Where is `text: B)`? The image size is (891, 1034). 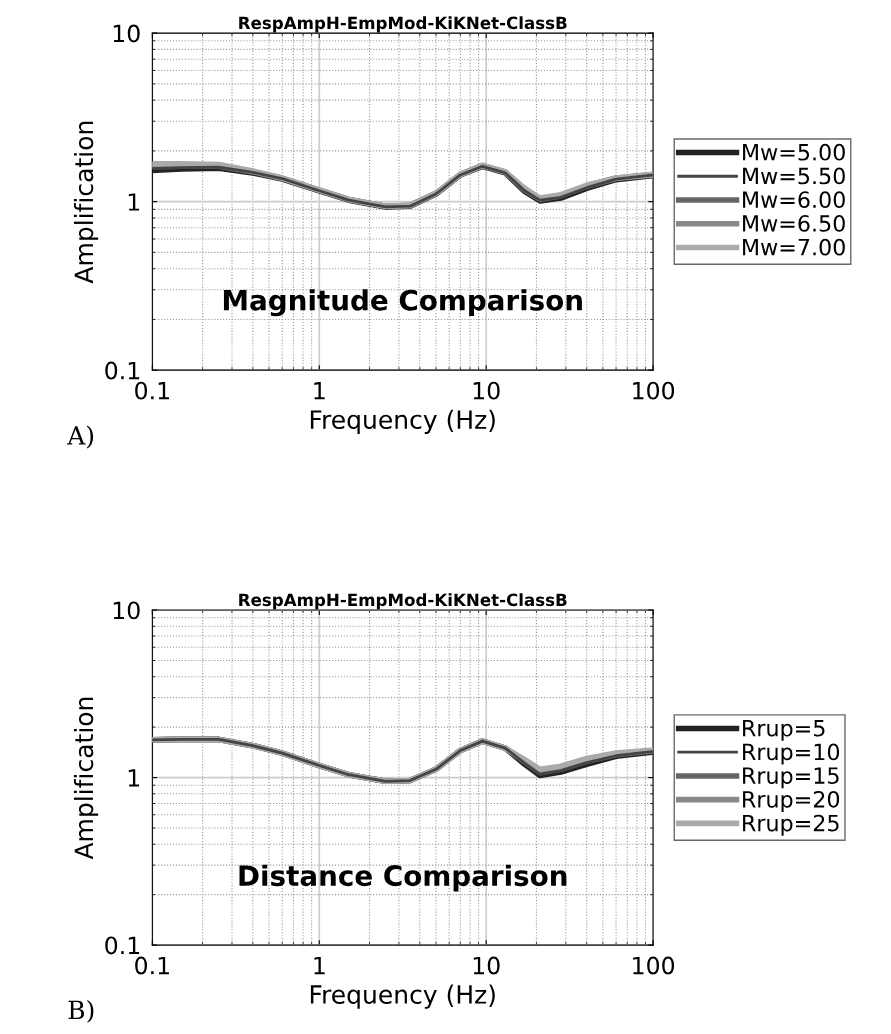
text: B) is located at coordinates (81, 1011).